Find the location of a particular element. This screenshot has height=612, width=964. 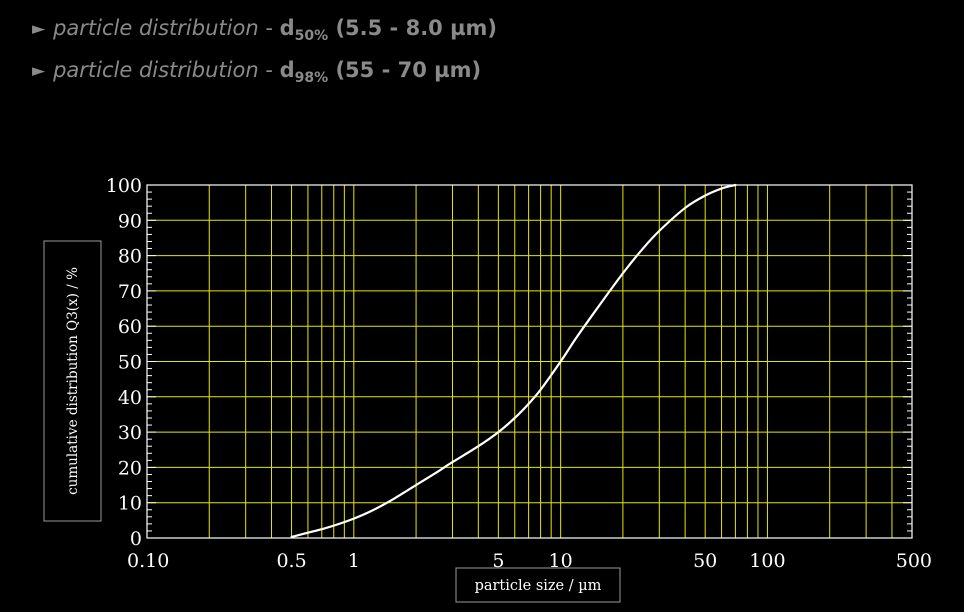

x-axis-label-box is located at coordinates (538, 585).